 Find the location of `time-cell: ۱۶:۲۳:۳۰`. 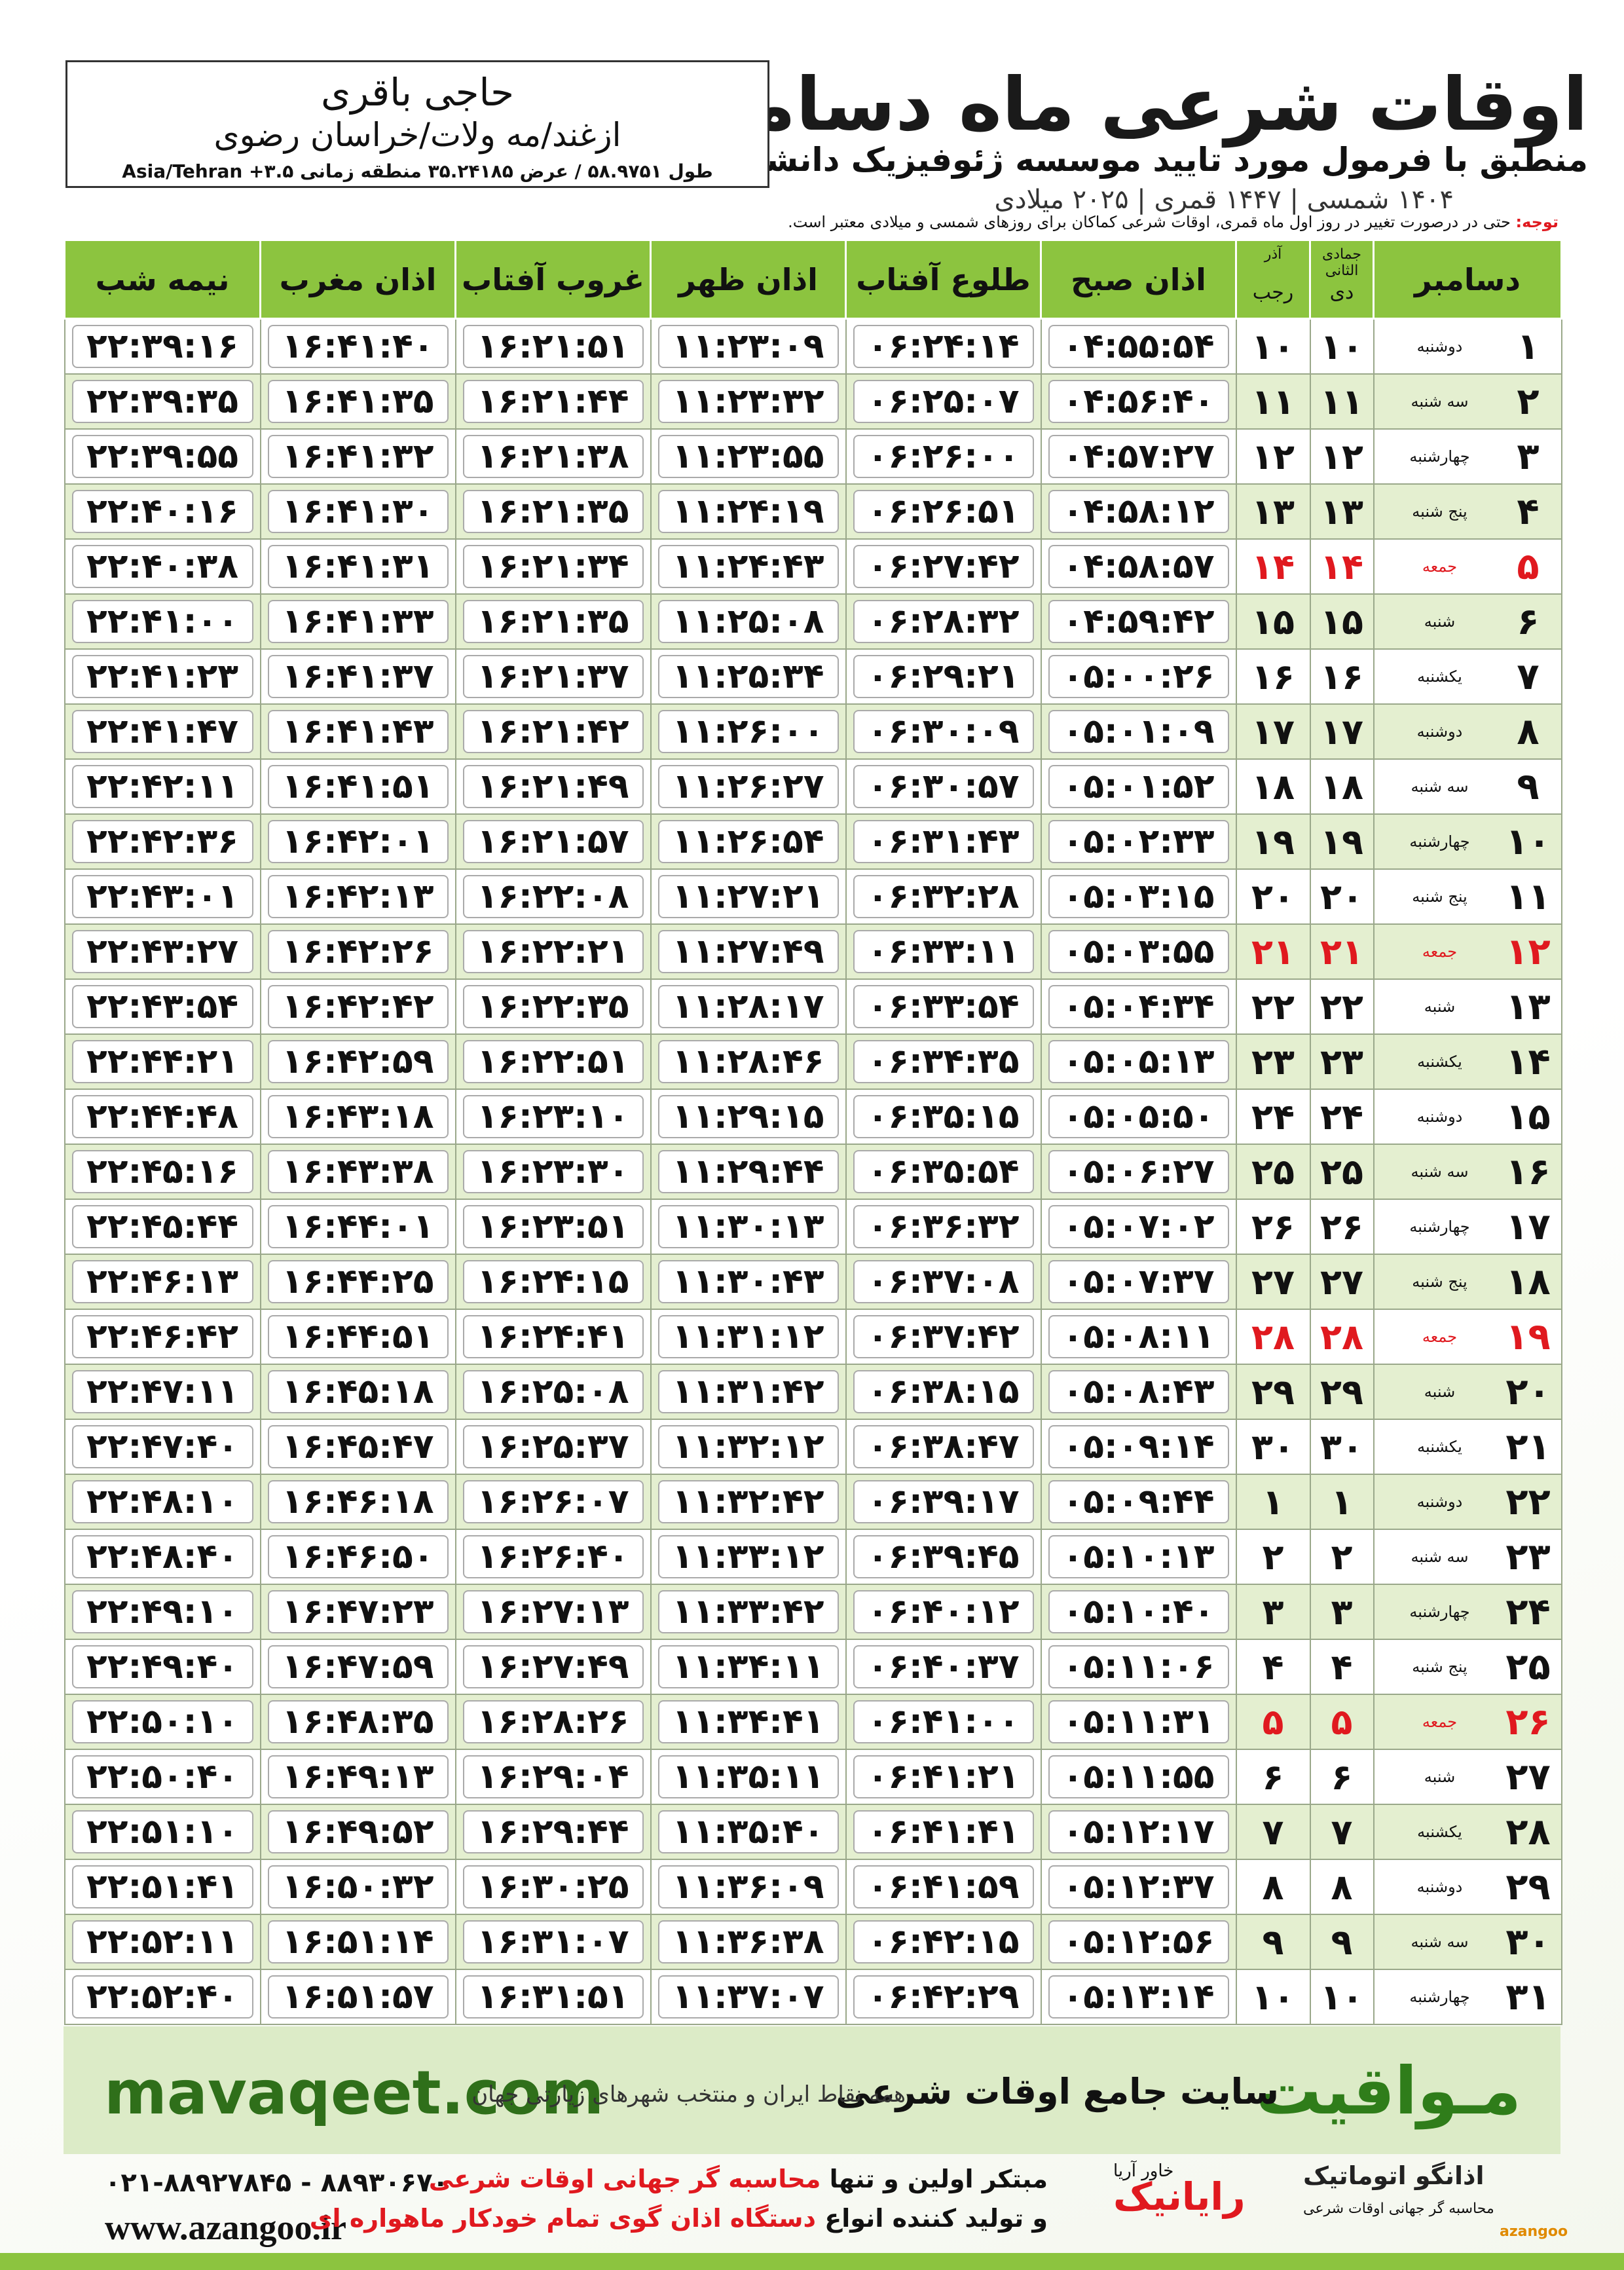

time-cell: ۱۶:۲۳:۳۰ is located at coordinates (553, 1172).